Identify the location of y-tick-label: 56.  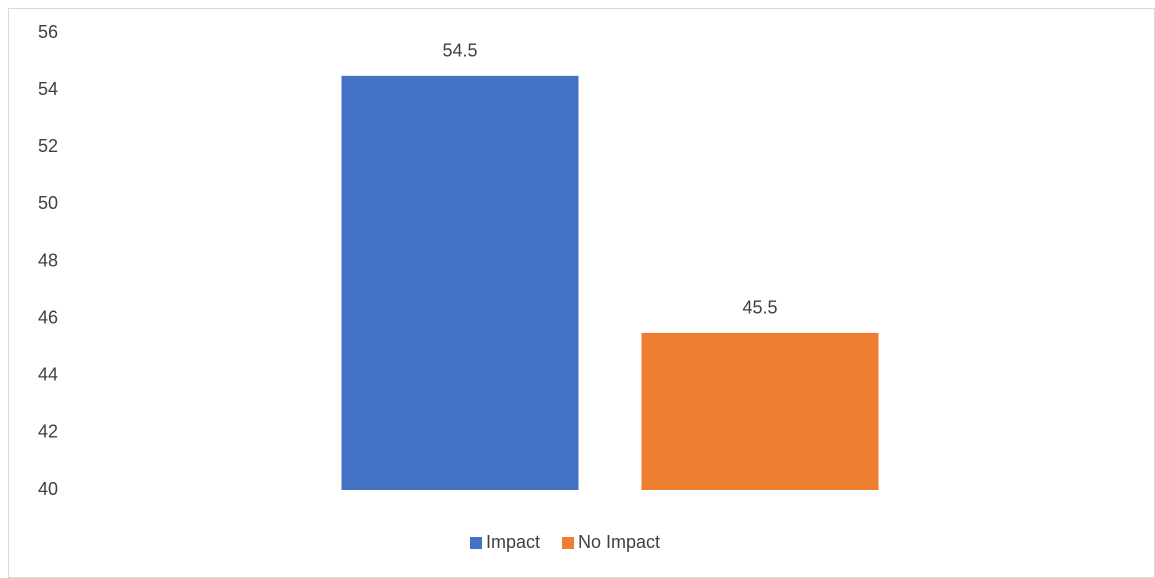
(48, 32).